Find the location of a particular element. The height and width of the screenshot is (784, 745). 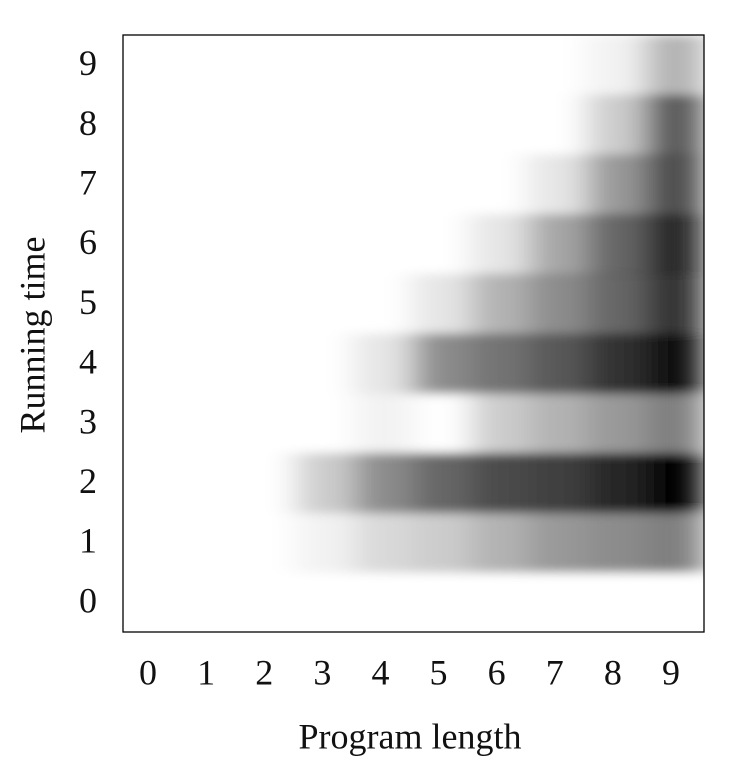

x-tick-label: 2 is located at coordinates (264, 672).